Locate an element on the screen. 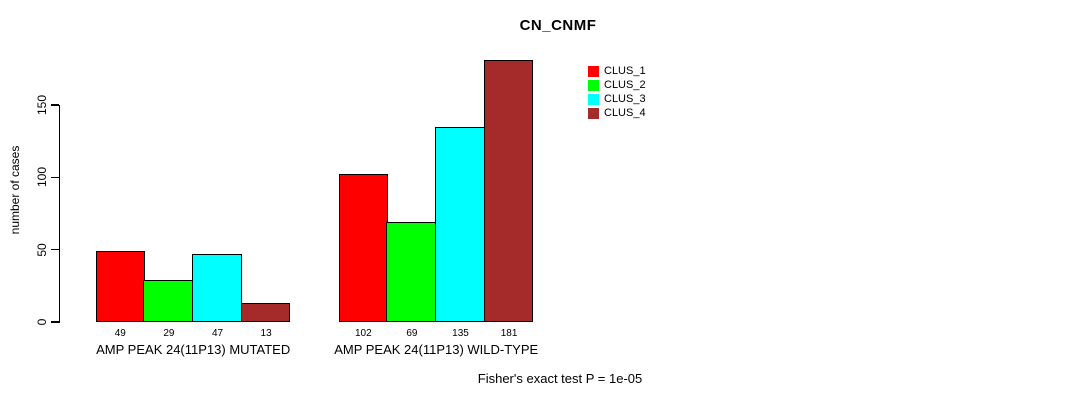 This screenshot has height=400, width=1090. bar-clus_3-group1 is located at coordinates (216, 288).